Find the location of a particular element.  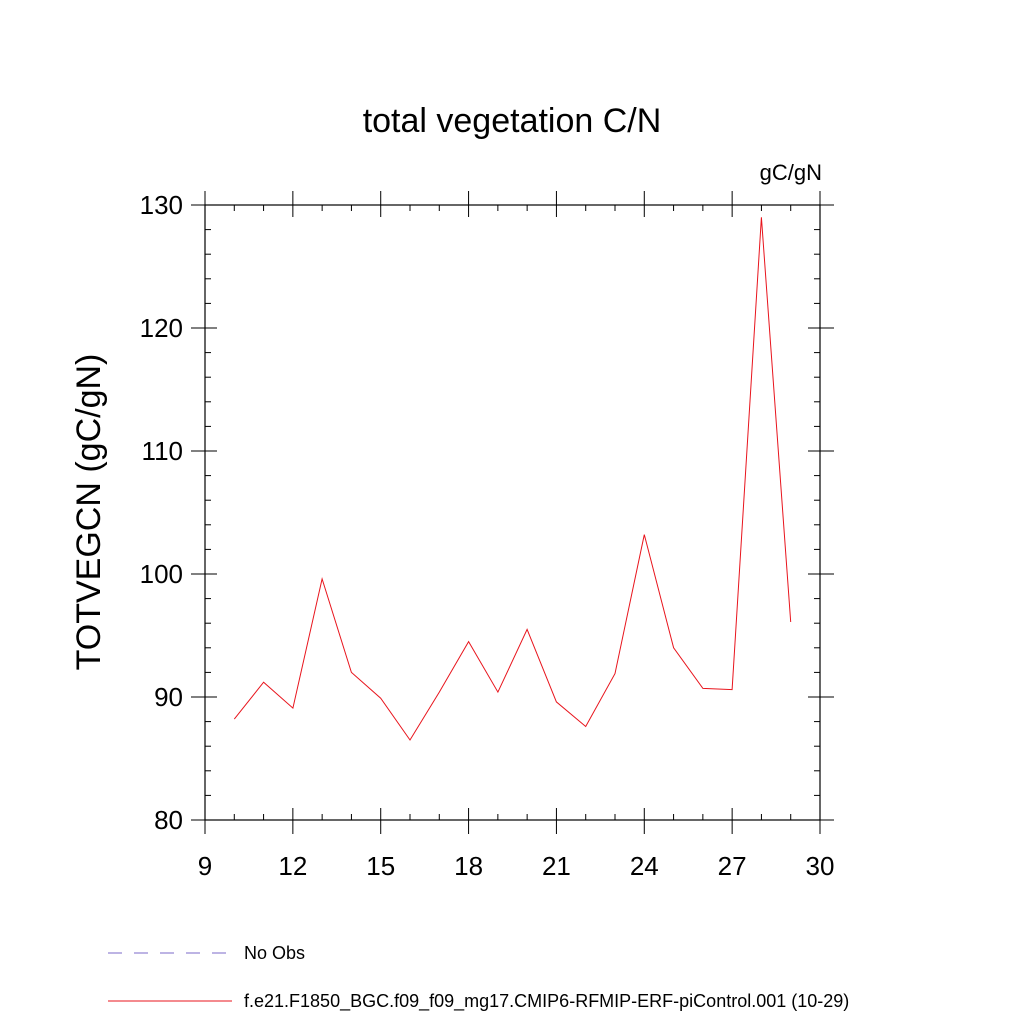

units-label: gC/gN is located at coordinates (791, 172).